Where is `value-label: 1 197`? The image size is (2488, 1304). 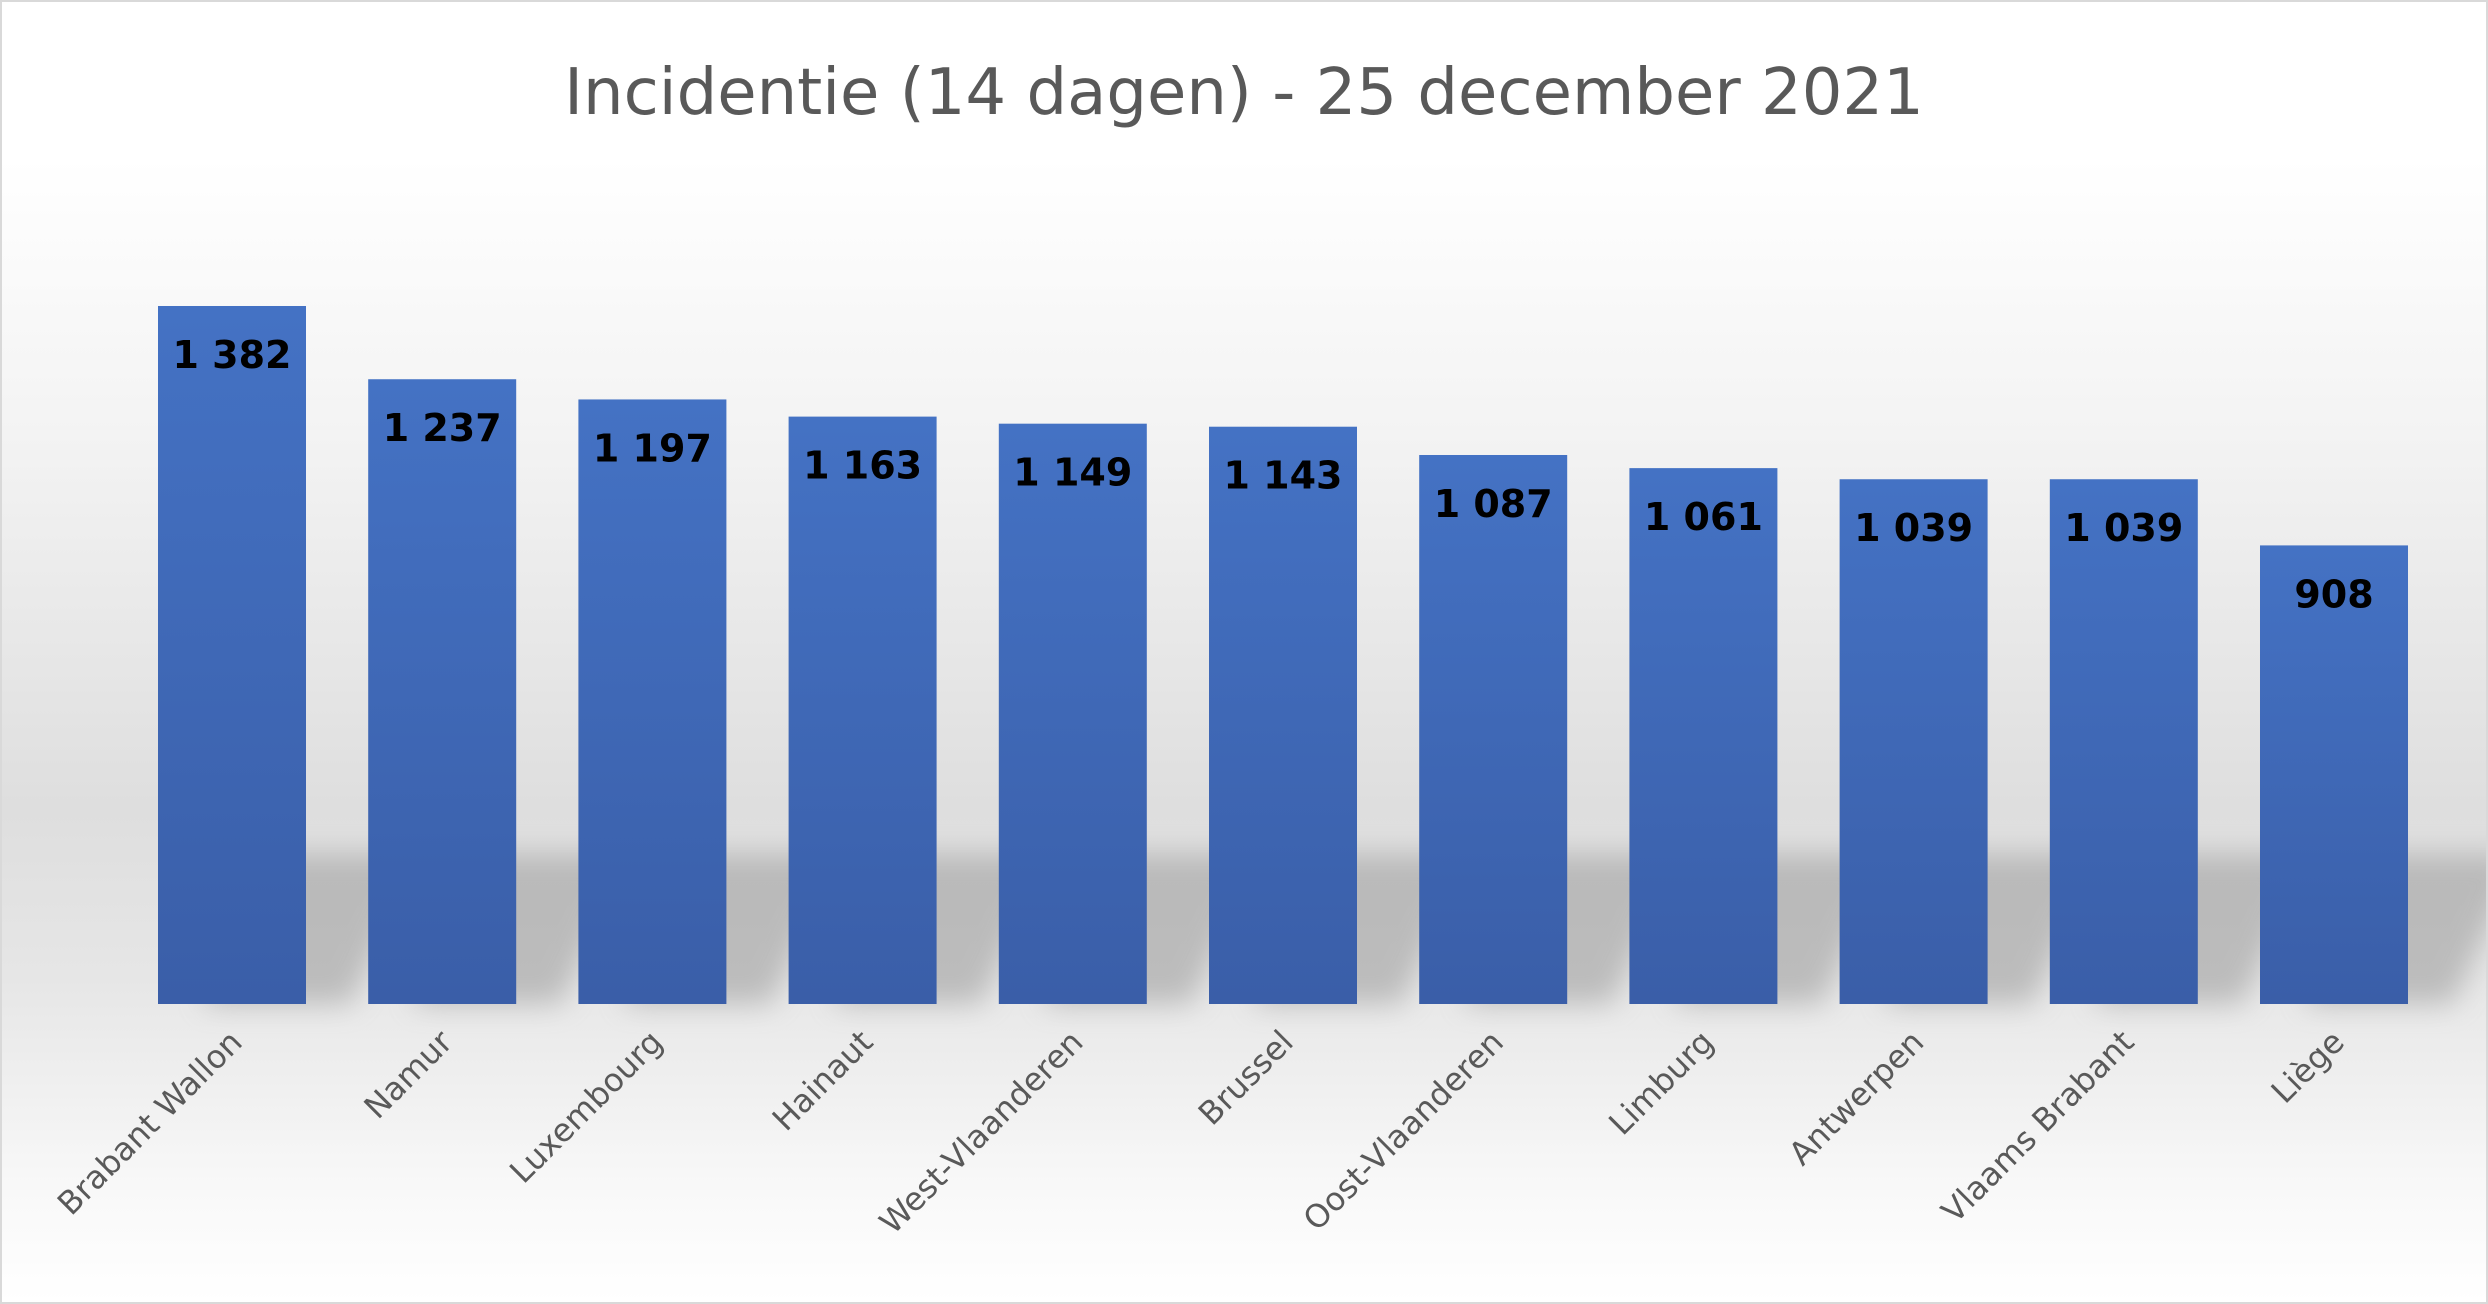
value-label: 1 197 is located at coordinates (652, 448).